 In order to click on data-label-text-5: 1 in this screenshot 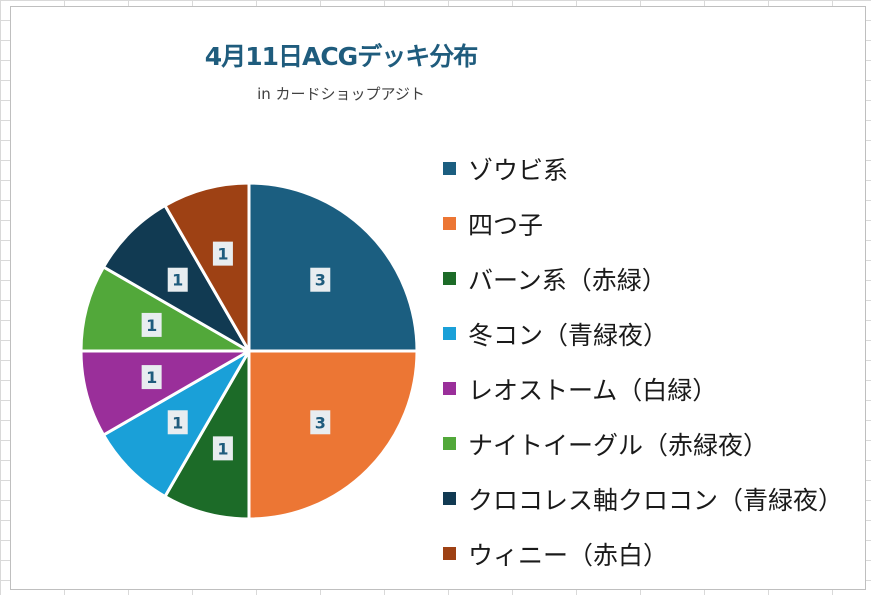, I will do `click(151, 377)`.